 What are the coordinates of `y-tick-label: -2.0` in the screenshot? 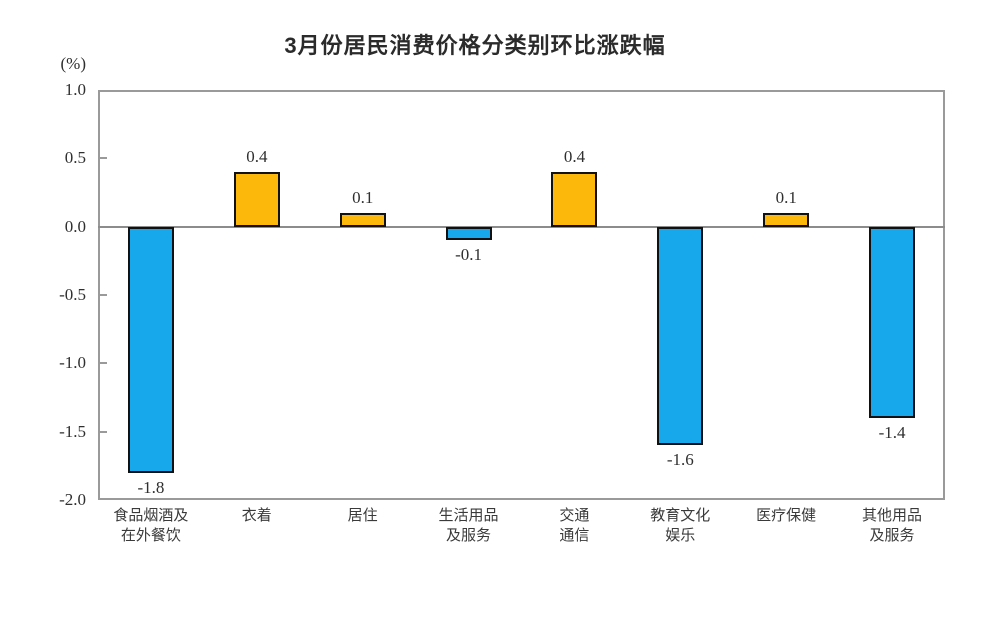 It's located at (72, 499).